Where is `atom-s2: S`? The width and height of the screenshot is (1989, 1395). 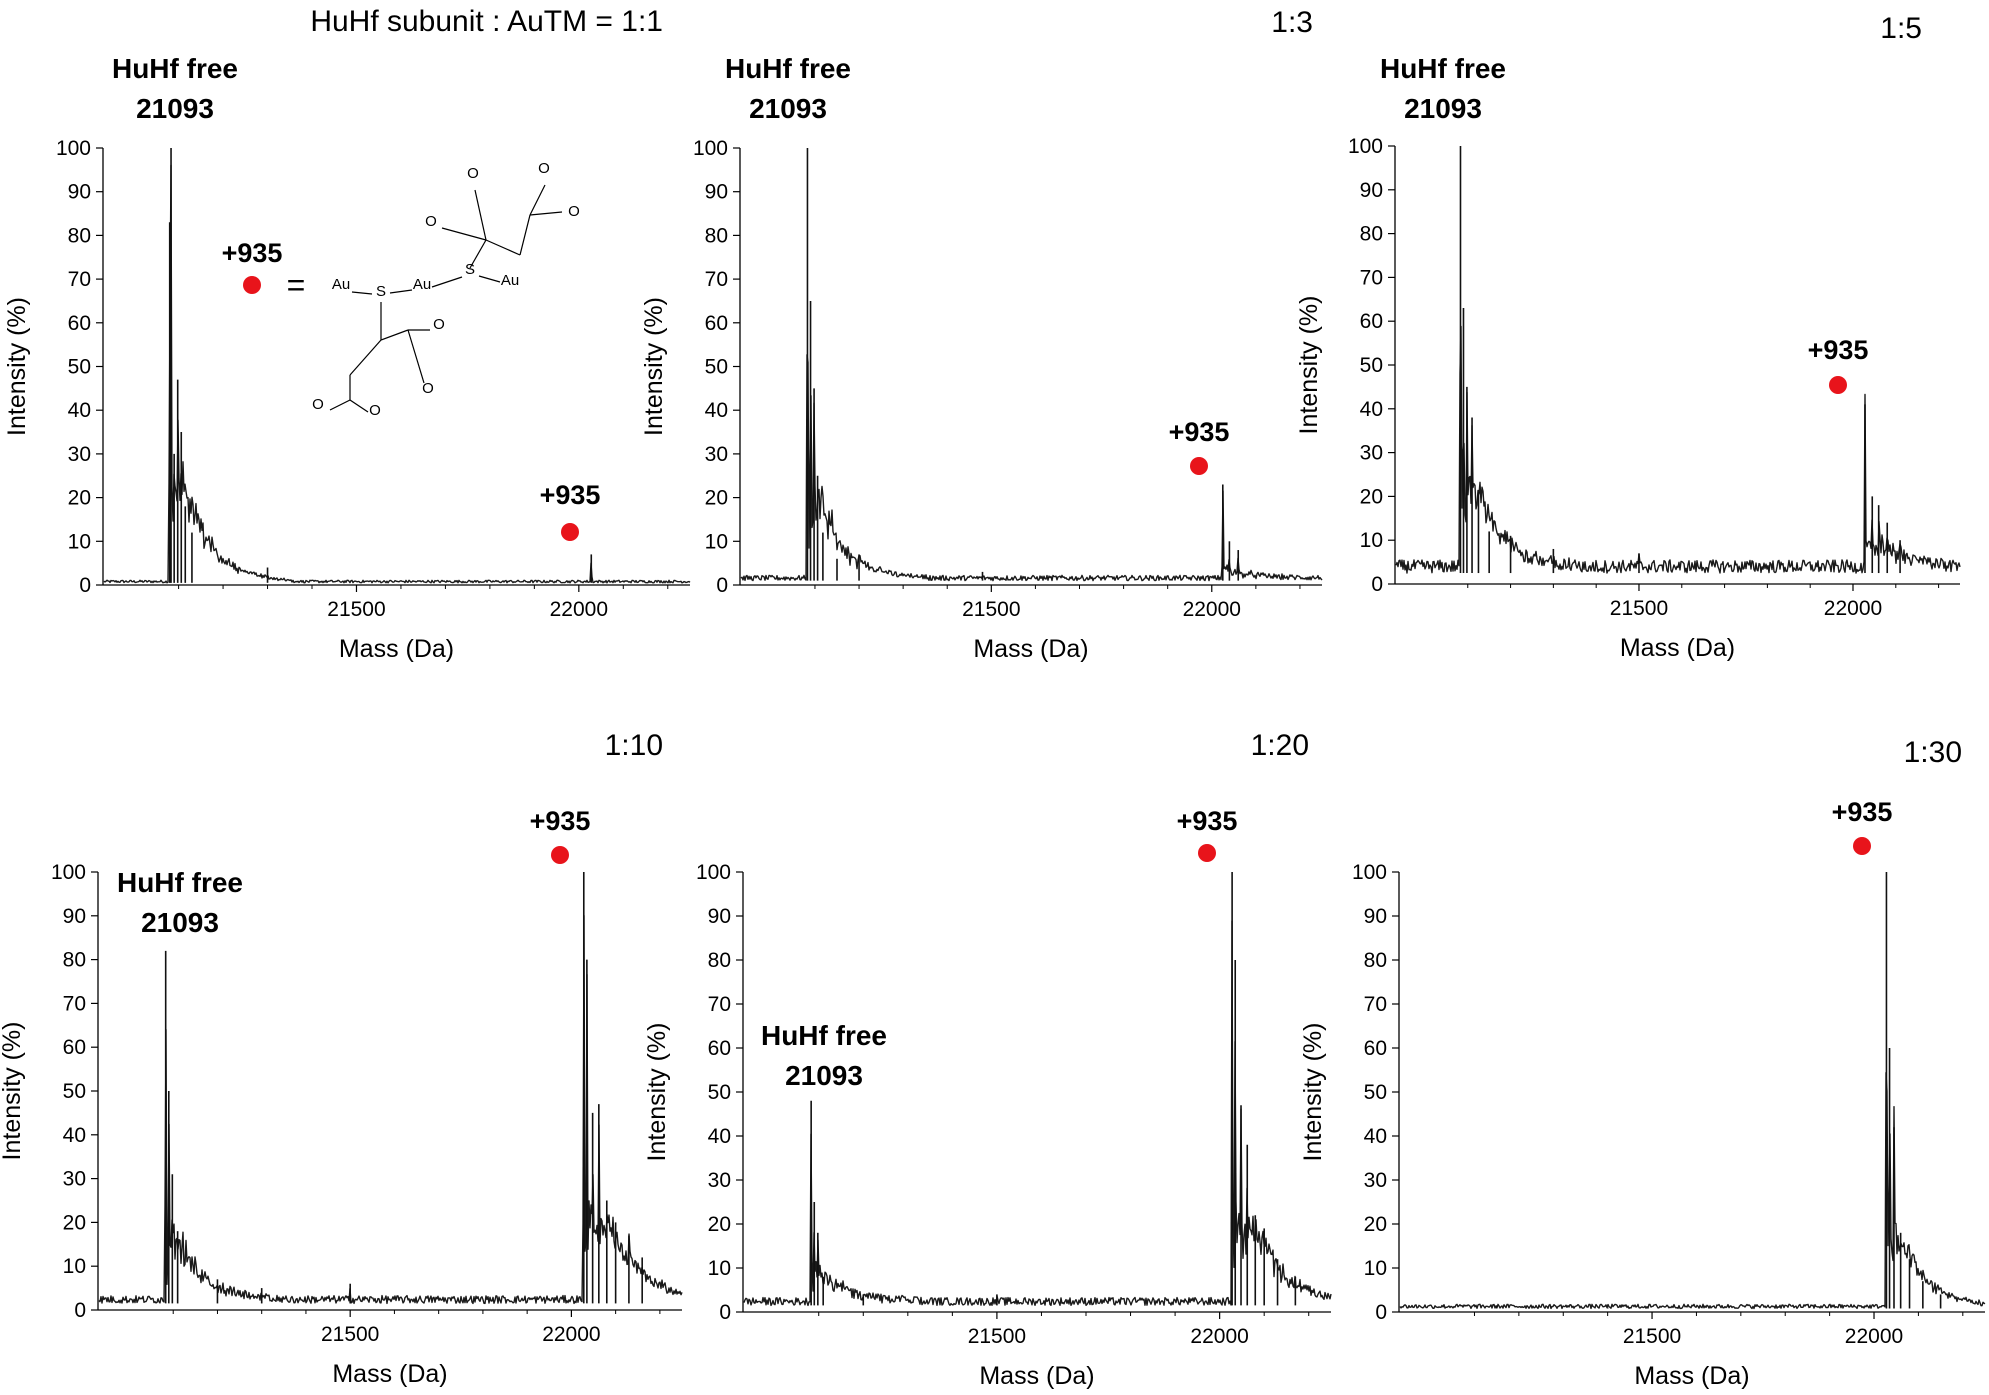
atom-s2: S is located at coordinates (470, 269).